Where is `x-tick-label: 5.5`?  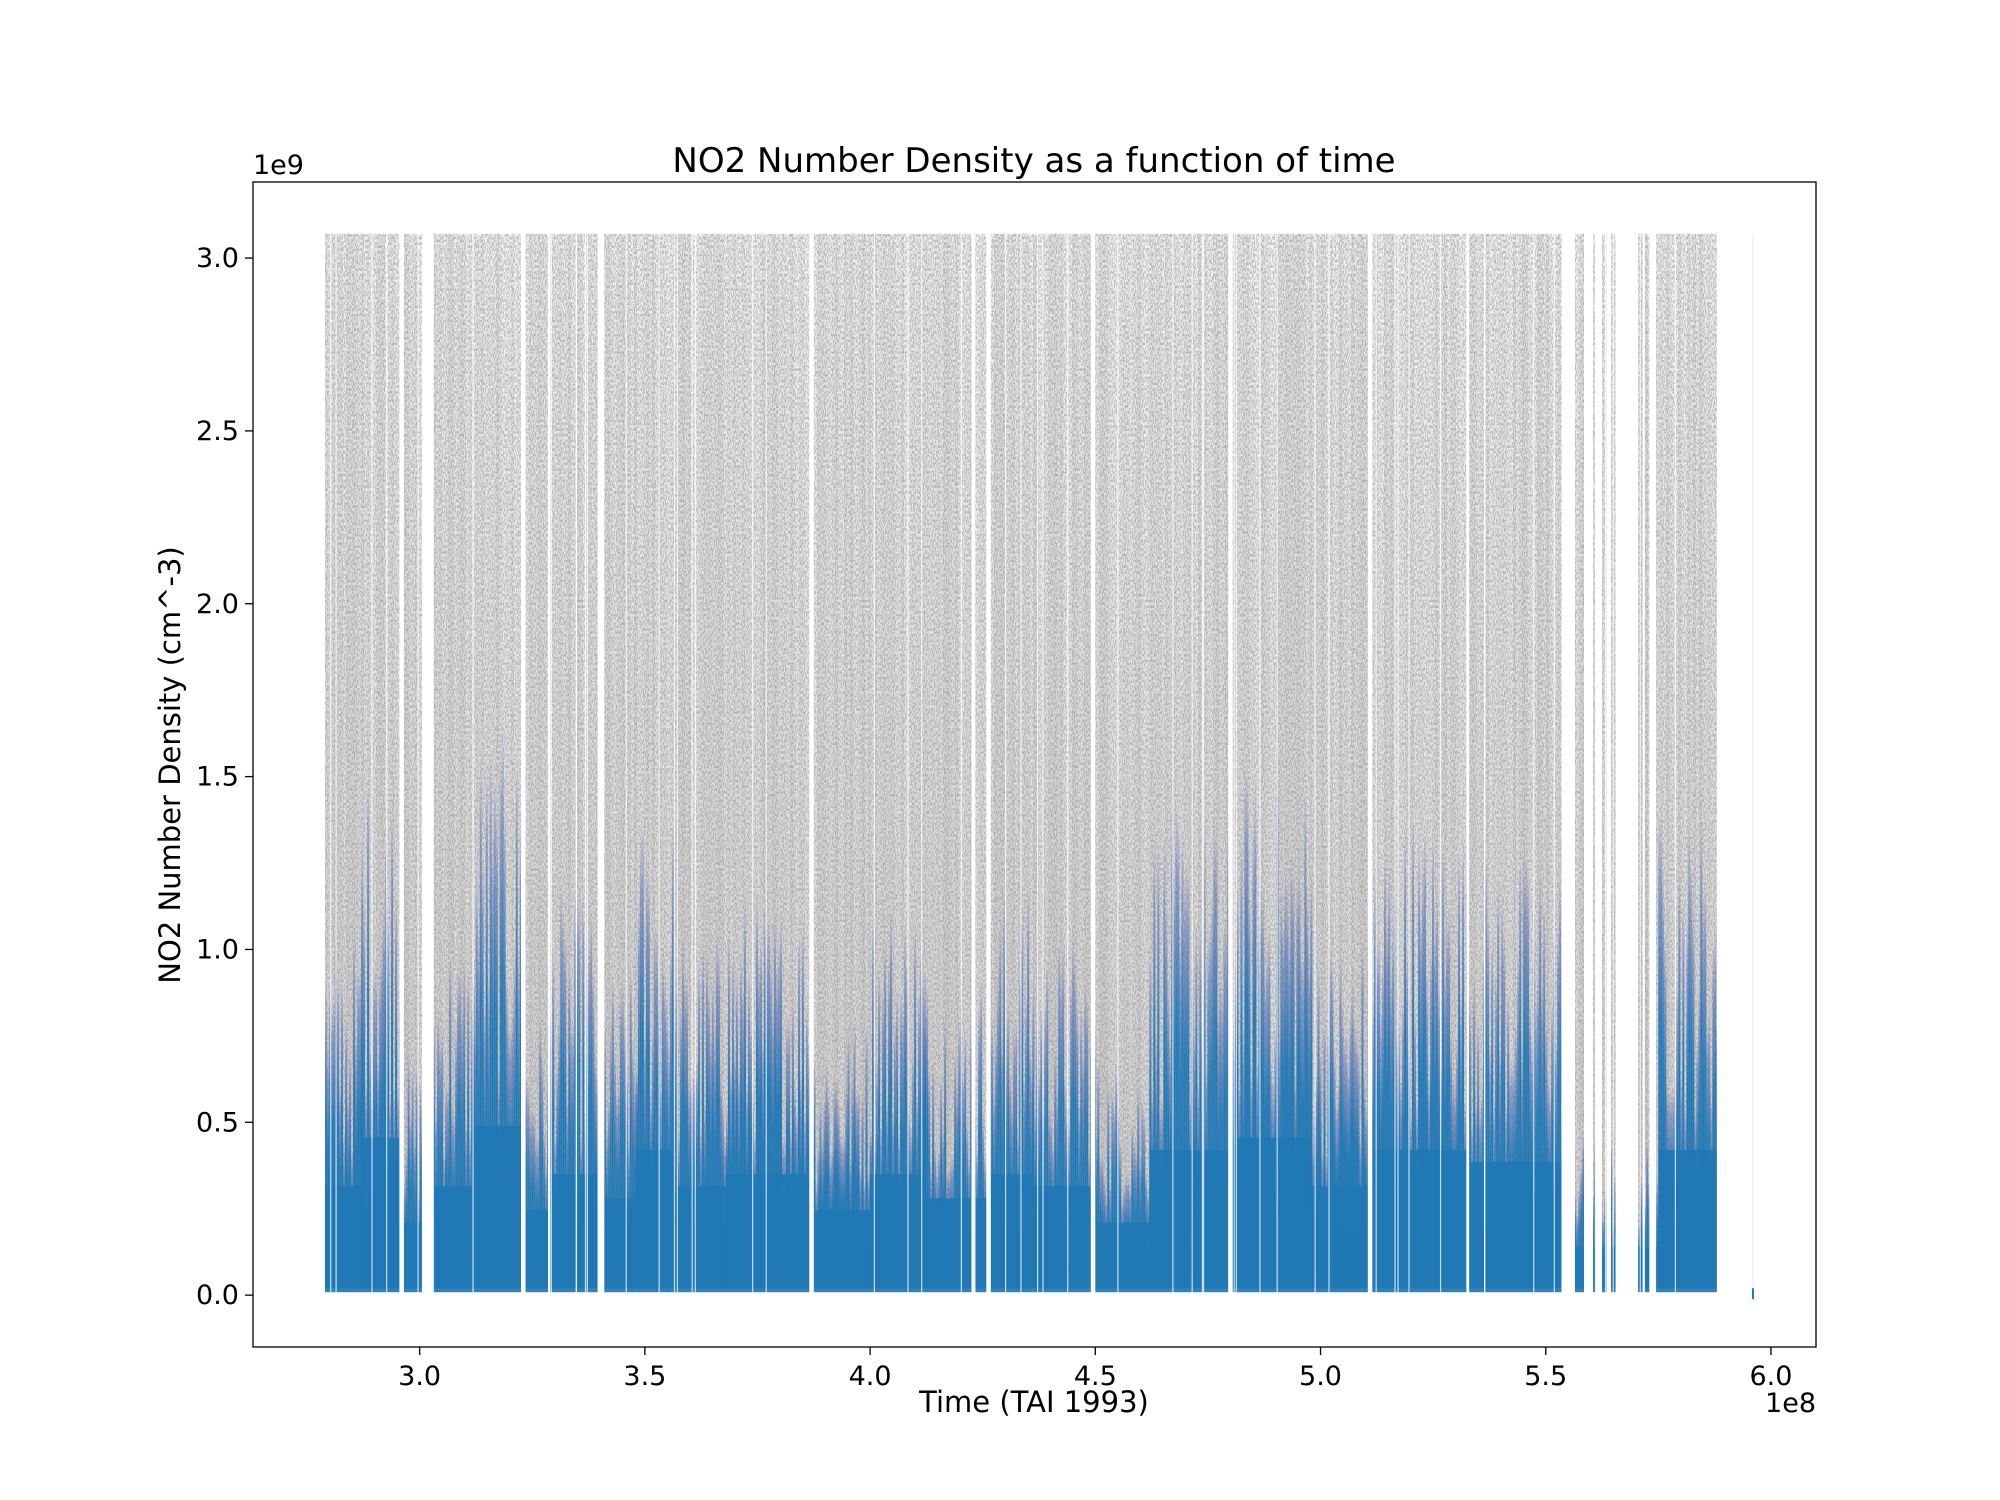 x-tick-label: 5.5 is located at coordinates (1545, 1376).